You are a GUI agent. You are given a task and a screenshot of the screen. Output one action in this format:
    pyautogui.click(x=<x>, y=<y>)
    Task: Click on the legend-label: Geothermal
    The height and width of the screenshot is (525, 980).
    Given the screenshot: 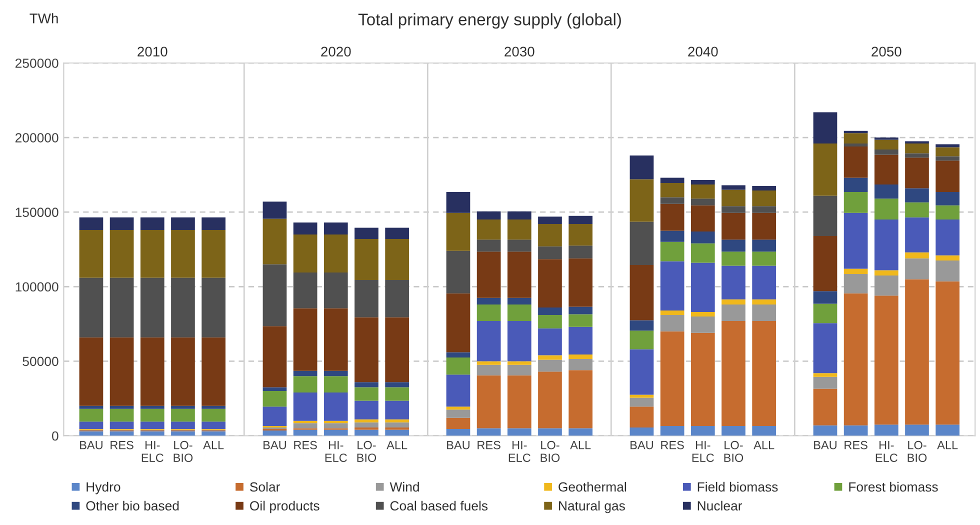 What is the action you would take?
    pyautogui.click(x=592, y=487)
    